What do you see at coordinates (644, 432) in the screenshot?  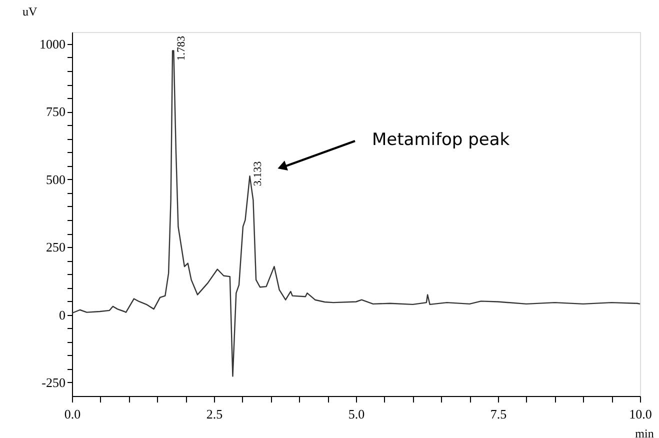 I see `x-axis-title: min` at bounding box center [644, 432].